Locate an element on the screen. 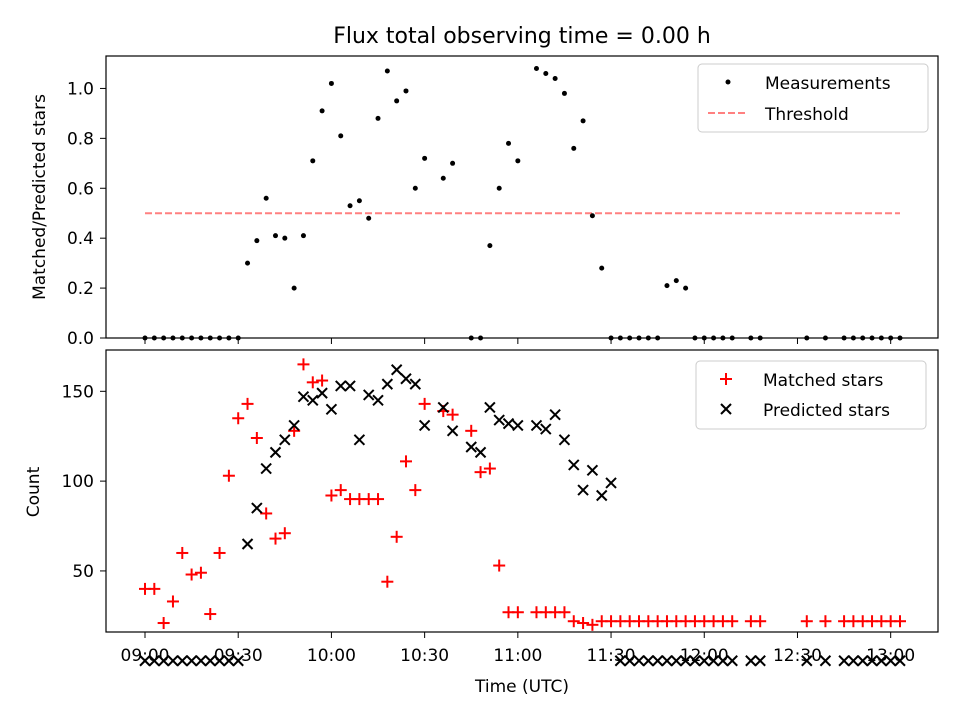  ratio-y-tick-label: 0.6 is located at coordinates (80, 189).